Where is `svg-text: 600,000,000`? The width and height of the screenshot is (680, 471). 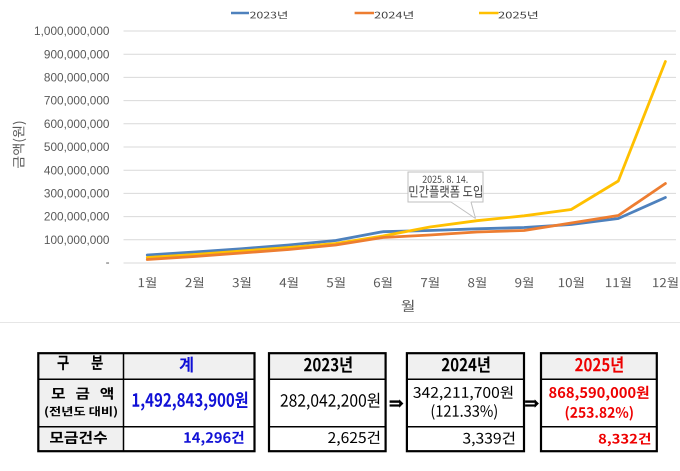 svg-text: 600,000,000 is located at coordinates (77, 124).